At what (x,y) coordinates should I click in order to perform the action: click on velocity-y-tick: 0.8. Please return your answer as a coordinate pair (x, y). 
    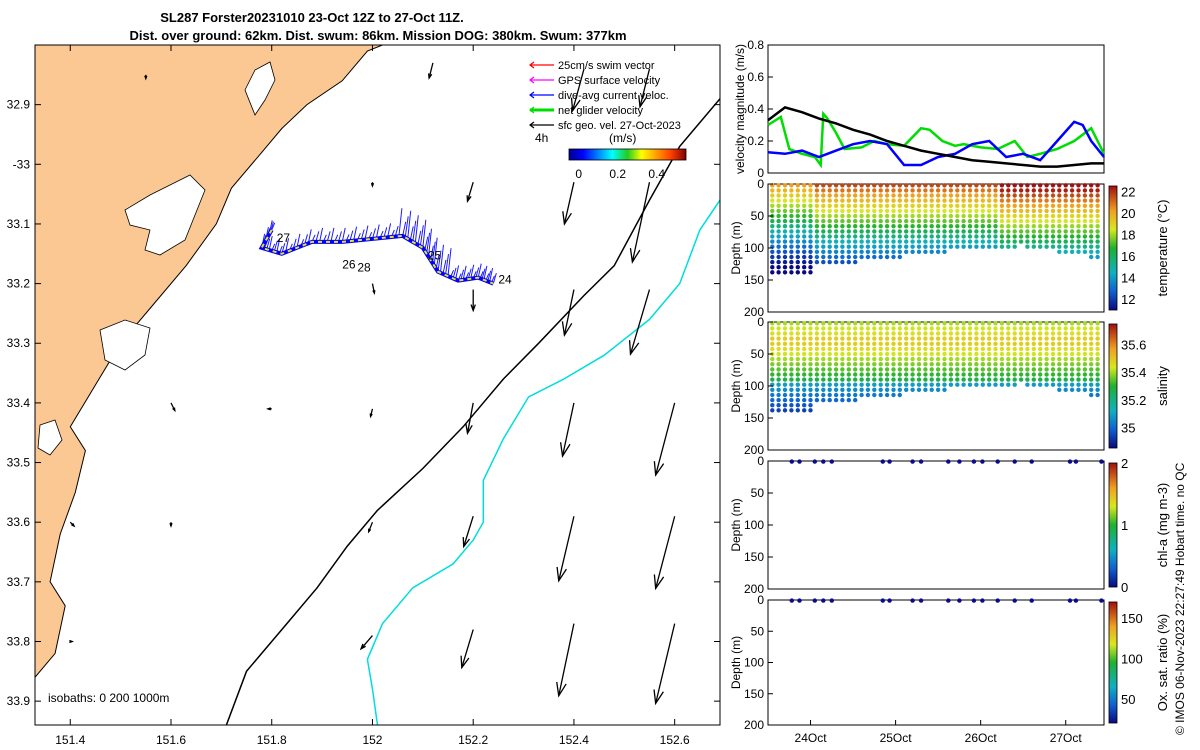
    Looking at the image, I should click on (755, 45).